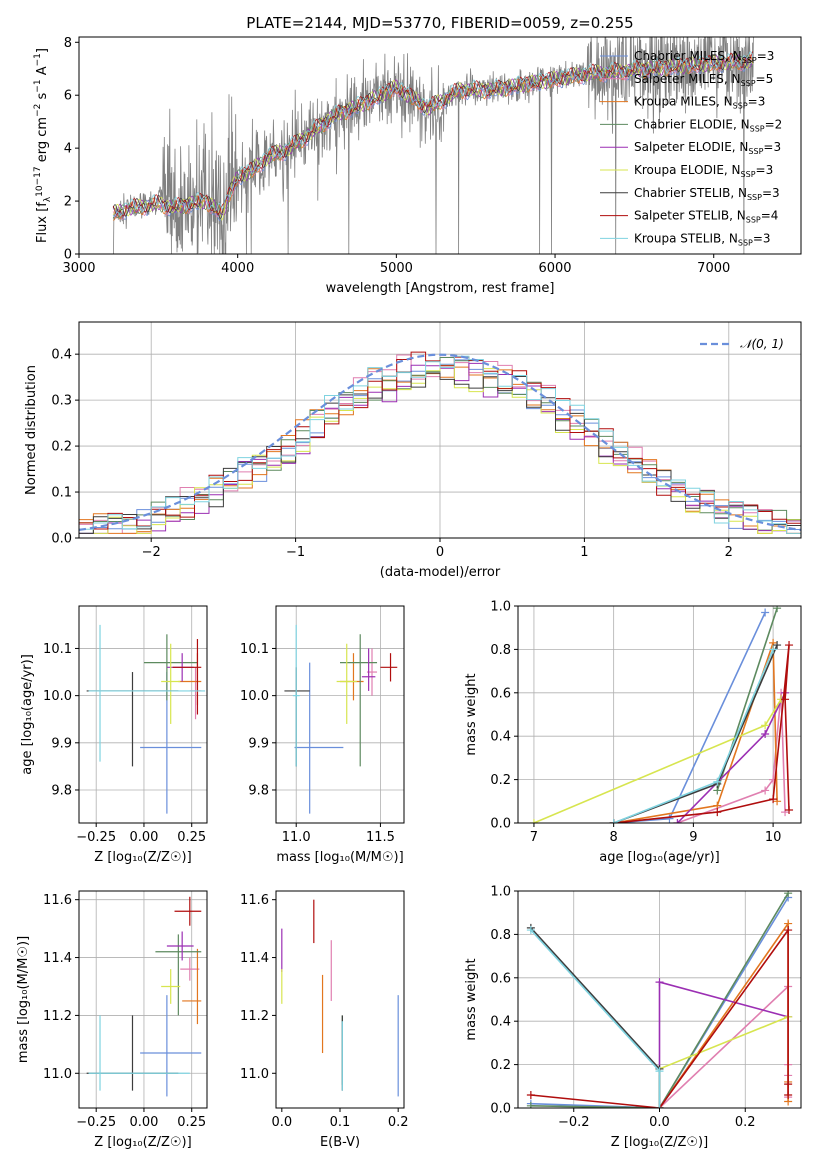 The width and height of the screenshot is (819, 1170). What do you see at coordinates (380, 837) in the screenshot?
I see `x-tick-label: 11.5` at bounding box center [380, 837].